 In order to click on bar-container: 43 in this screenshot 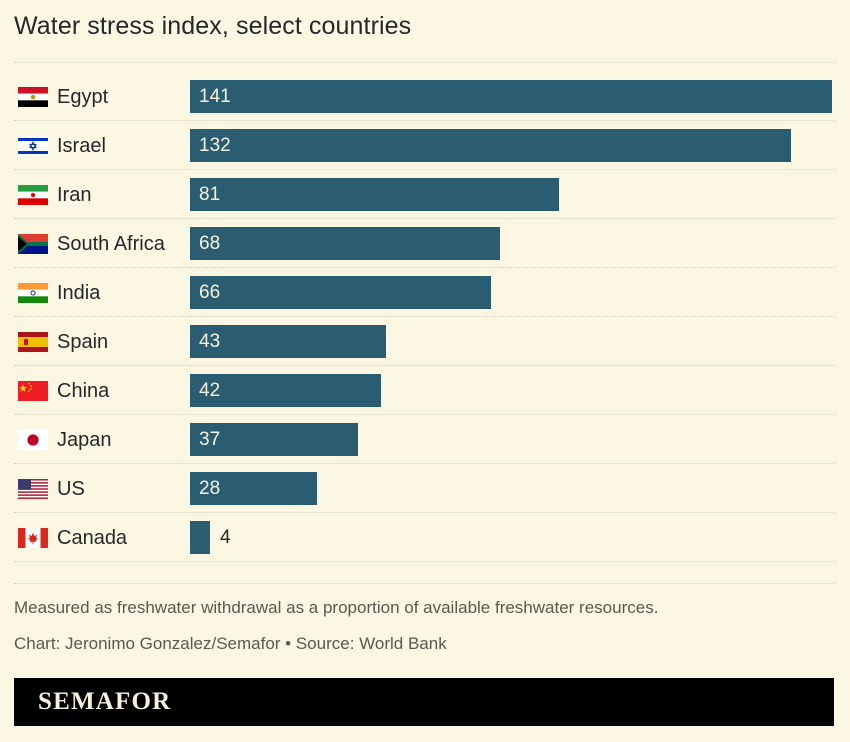, I will do `click(288, 341)`.